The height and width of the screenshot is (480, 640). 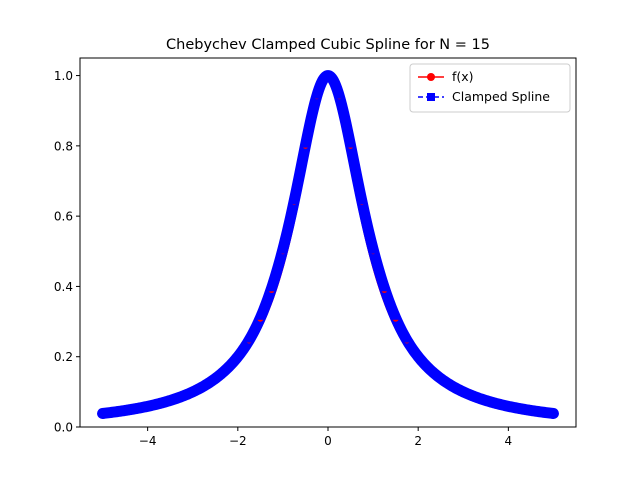 What do you see at coordinates (148, 441) in the screenshot?
I see `x-tick-label: −4` at bounding box center [148, 441].